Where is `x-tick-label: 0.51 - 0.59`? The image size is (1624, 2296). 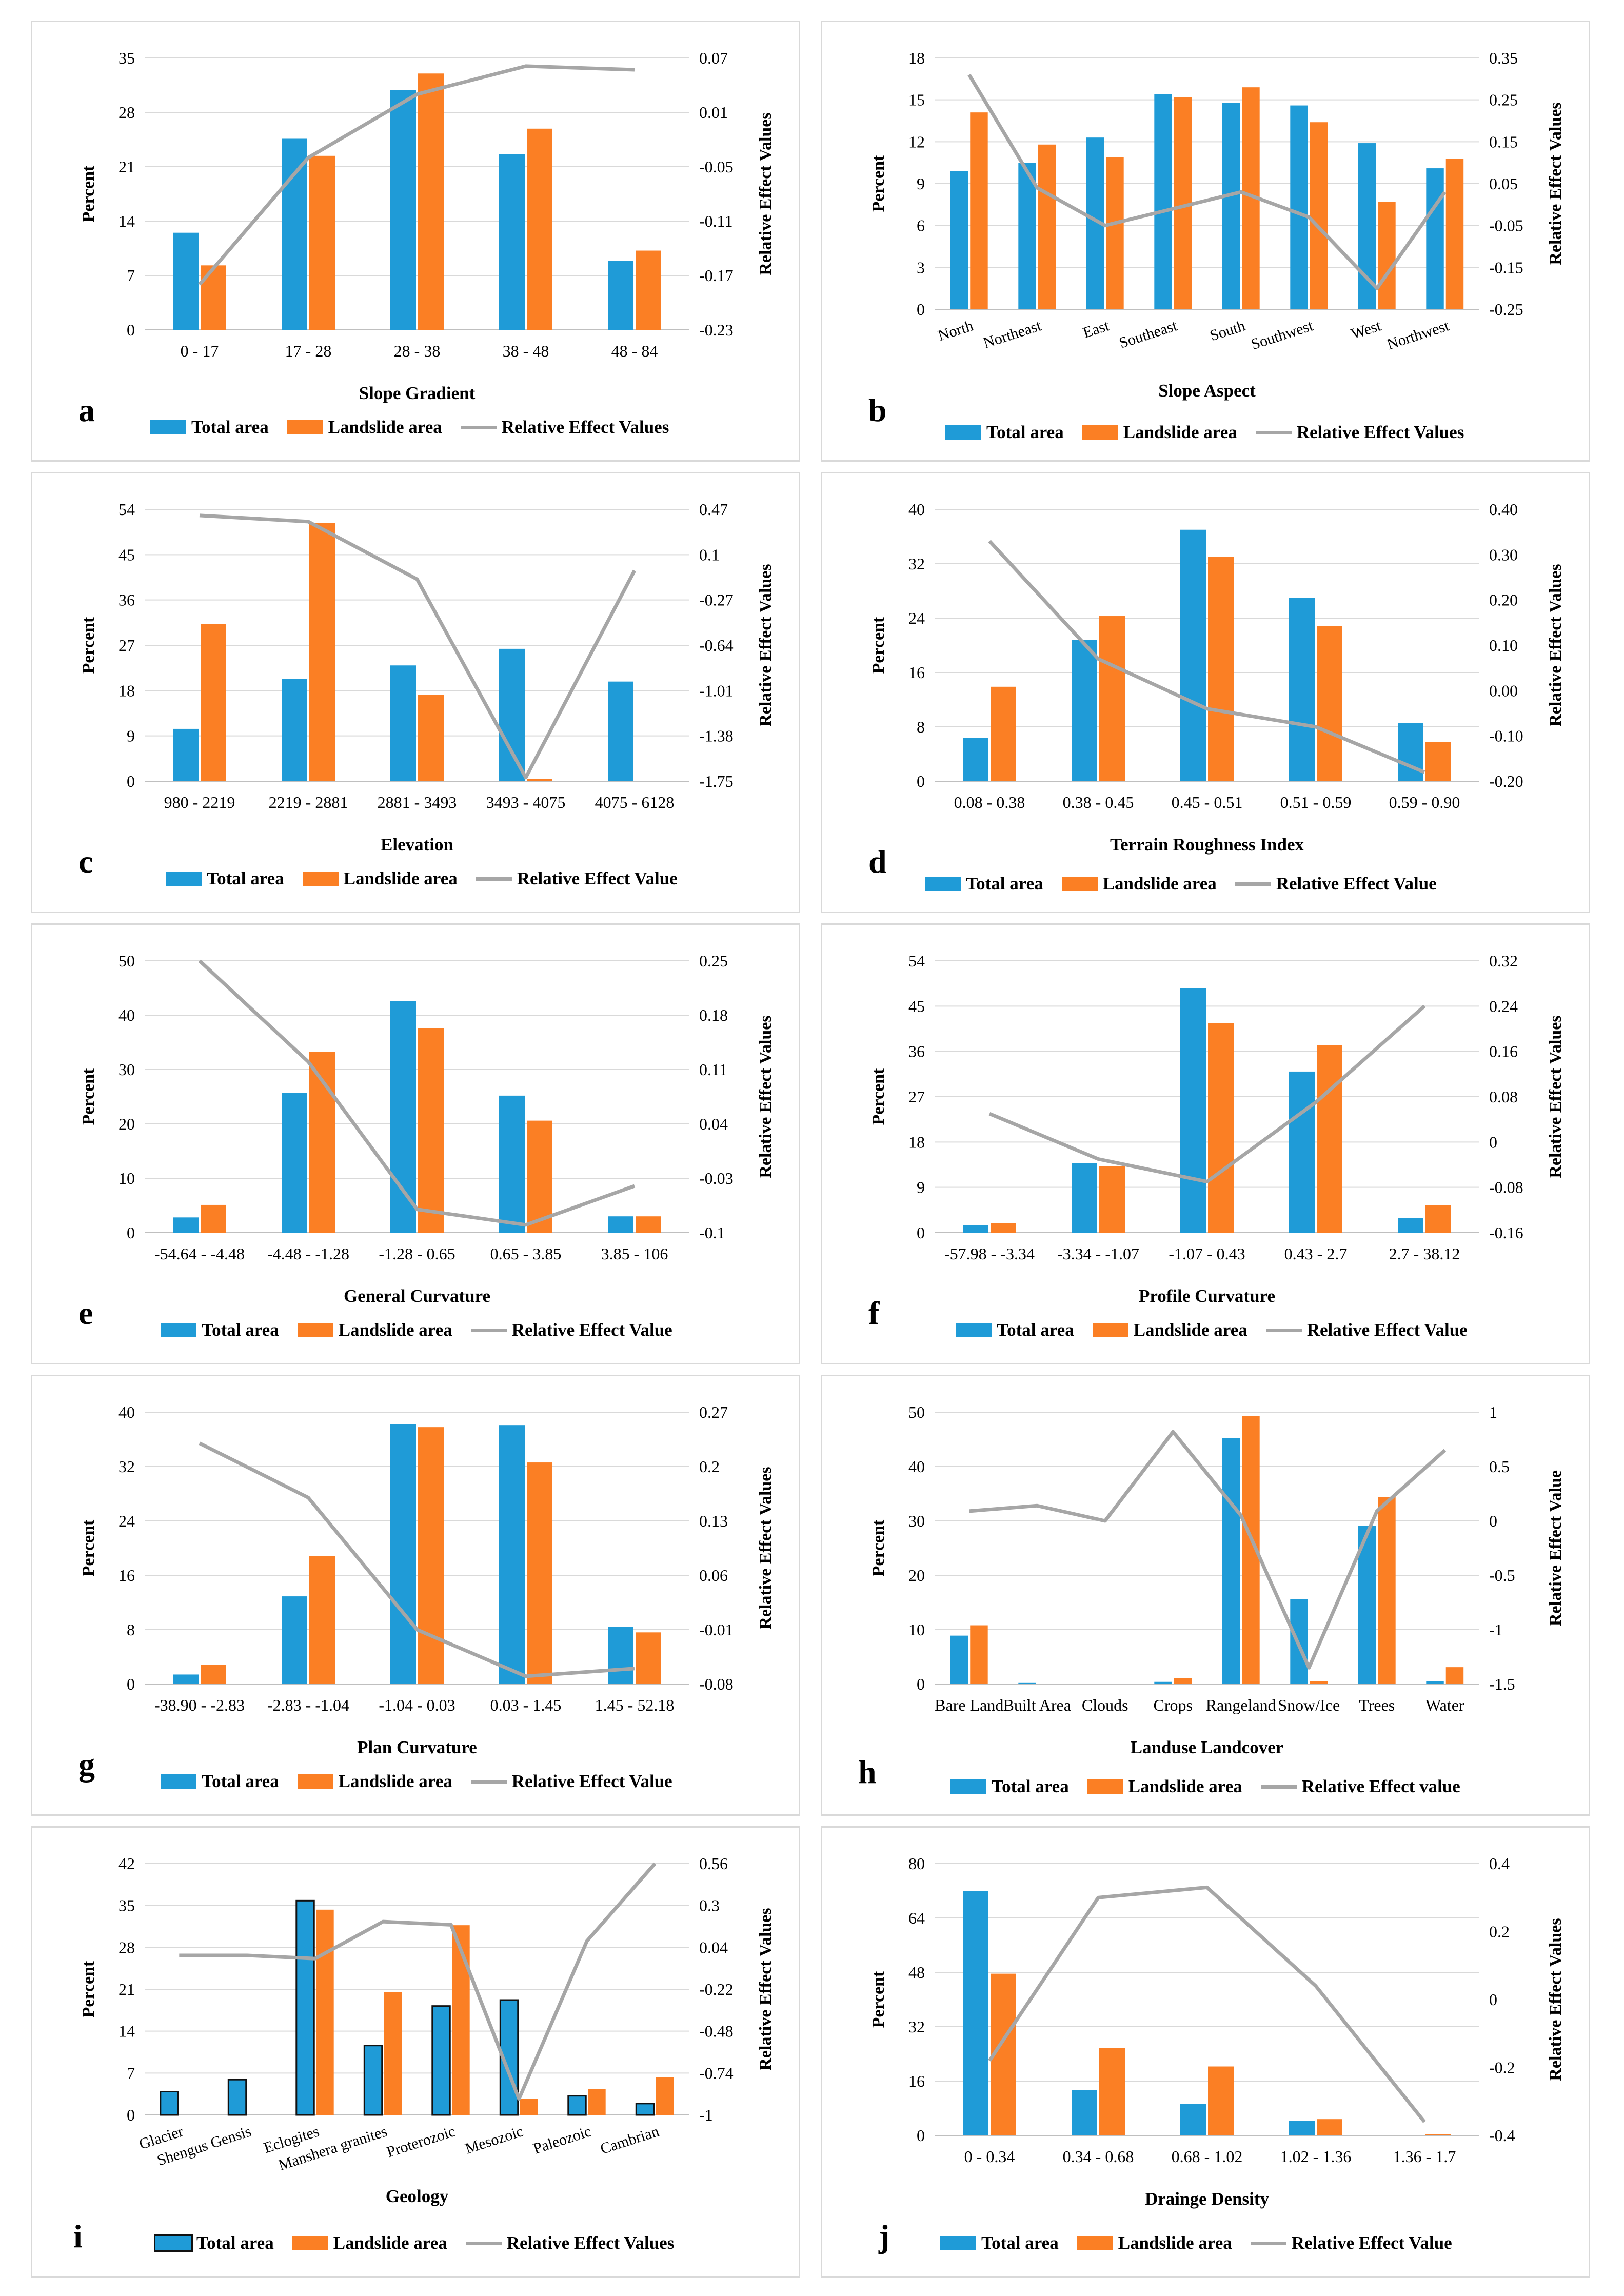 x-tick-label: 0.51 - 0.59 is located at coordinates (1316, 802).